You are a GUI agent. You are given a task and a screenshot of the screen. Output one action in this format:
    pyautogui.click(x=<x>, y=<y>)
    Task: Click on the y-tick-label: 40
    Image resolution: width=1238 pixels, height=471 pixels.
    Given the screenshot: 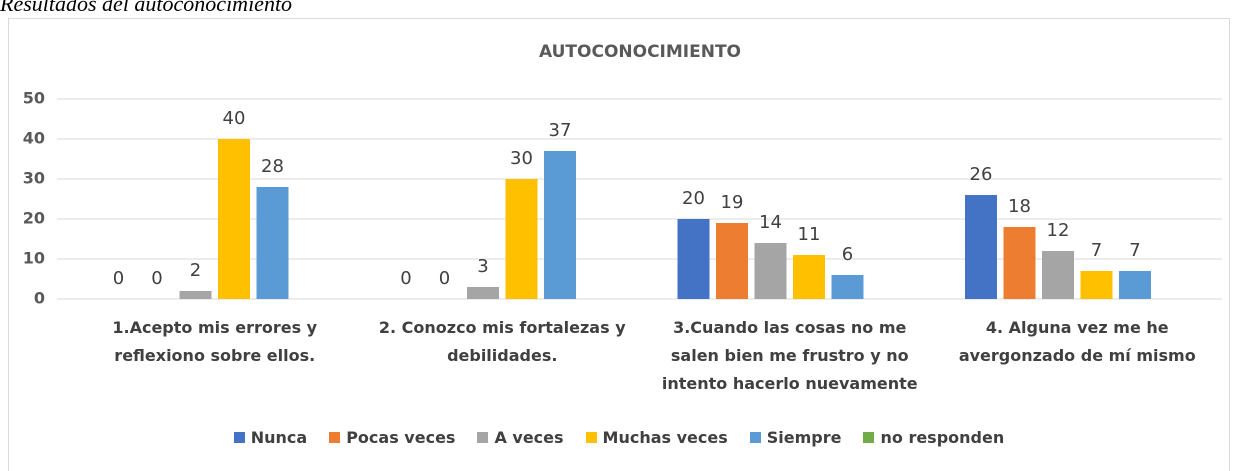 What is the action you would take?
    pyautogui.click(x=34, y=138)
    